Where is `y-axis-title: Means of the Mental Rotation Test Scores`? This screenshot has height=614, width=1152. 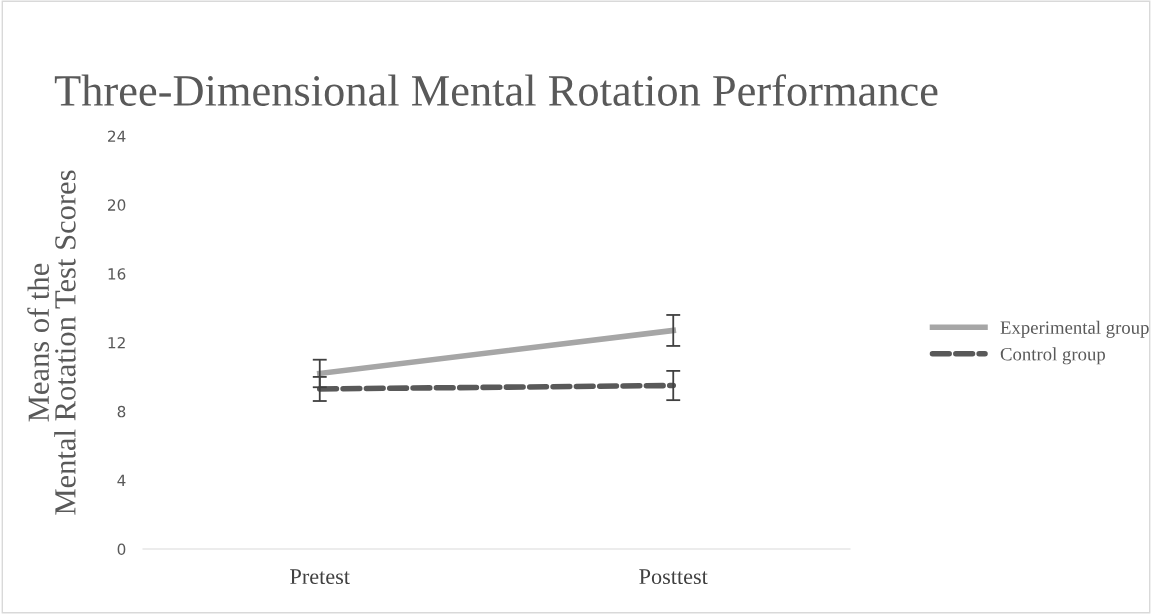
y-axis-title: Means of the Mental Rotation Test Scores is located at coordinates (51, 342).